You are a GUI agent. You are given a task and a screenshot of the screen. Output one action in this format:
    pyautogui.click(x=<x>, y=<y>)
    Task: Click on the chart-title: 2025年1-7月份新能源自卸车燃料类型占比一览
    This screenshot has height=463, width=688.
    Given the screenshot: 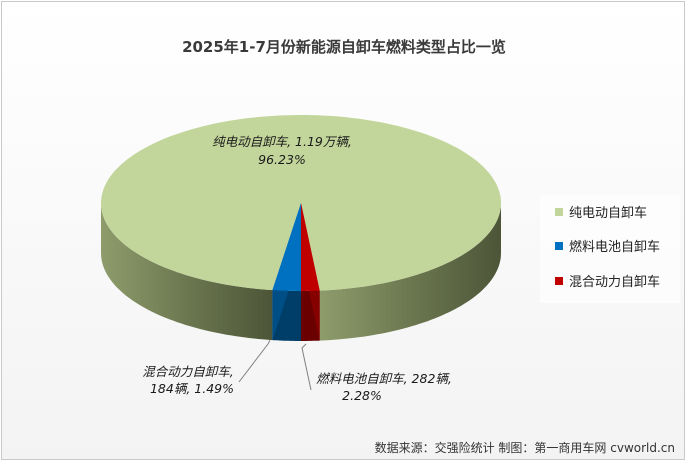 What is the action you would take?
    pyautogui.click(x=344, y=47)
    